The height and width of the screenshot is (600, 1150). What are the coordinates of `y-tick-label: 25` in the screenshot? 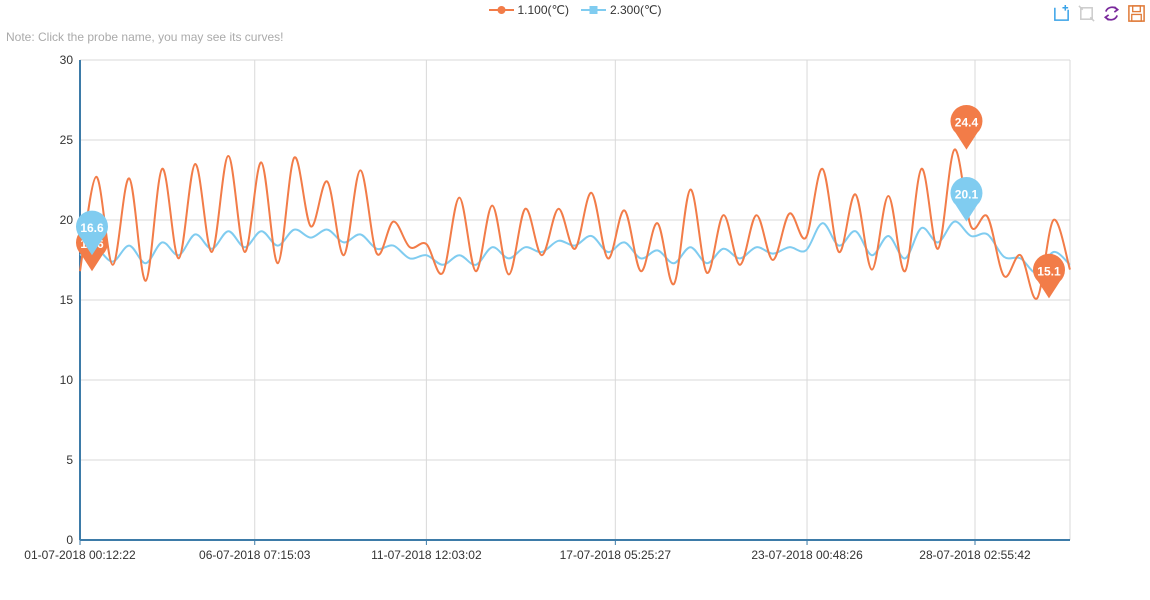 It's located at (67, 140).